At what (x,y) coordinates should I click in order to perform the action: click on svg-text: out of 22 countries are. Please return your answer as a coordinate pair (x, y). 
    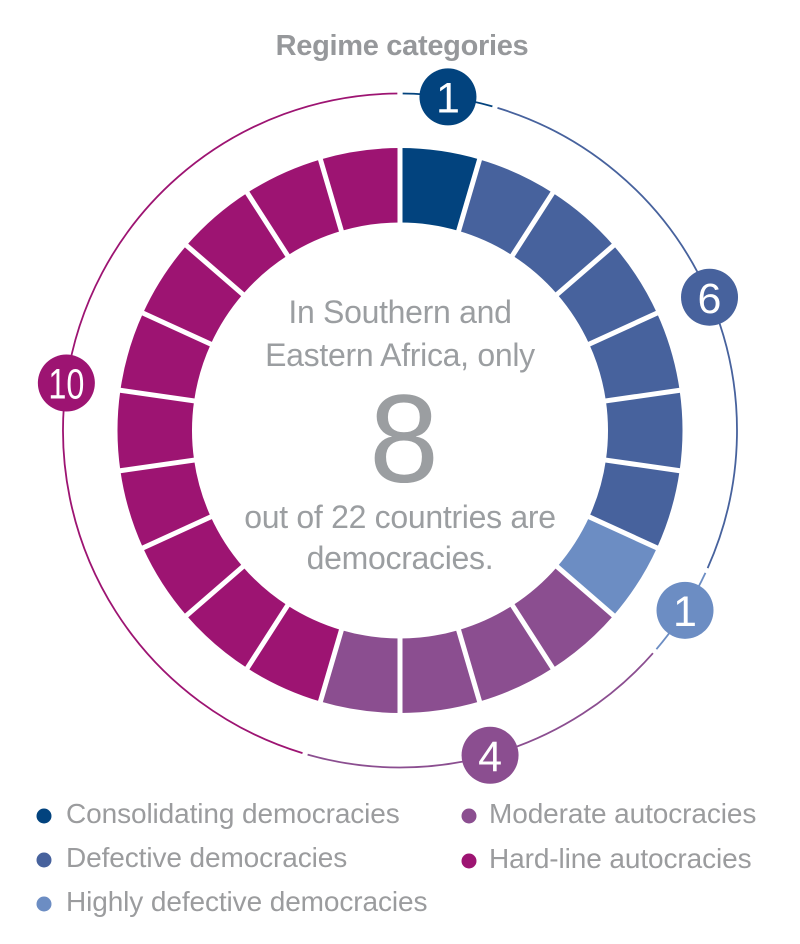
    Looking at the image, I should click on (400, 517).